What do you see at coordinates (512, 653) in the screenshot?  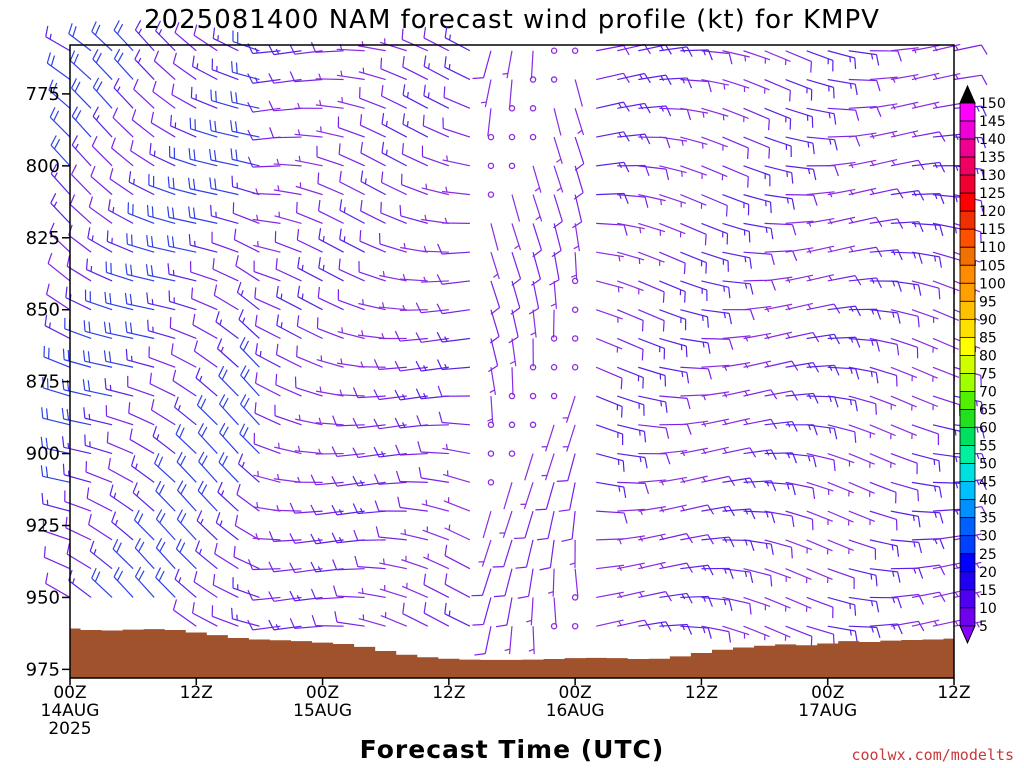 I see `terrain-fill` at bounding box center [512, 653].